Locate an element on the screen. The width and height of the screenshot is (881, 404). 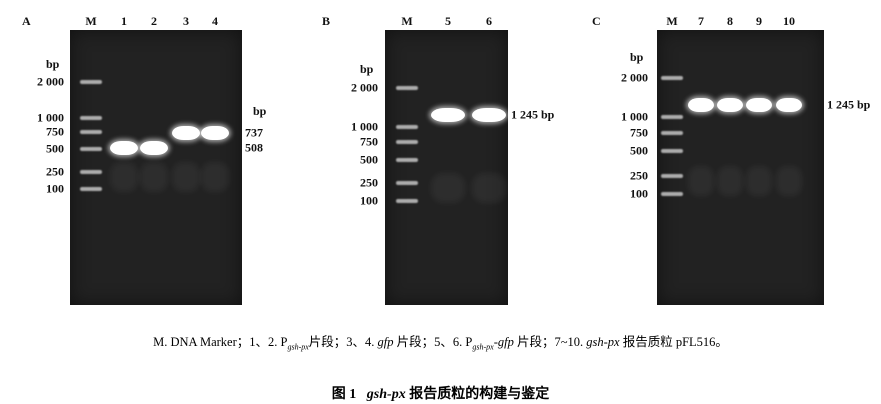
legend-gene: gsh-px is located at coordinates (603, 342).